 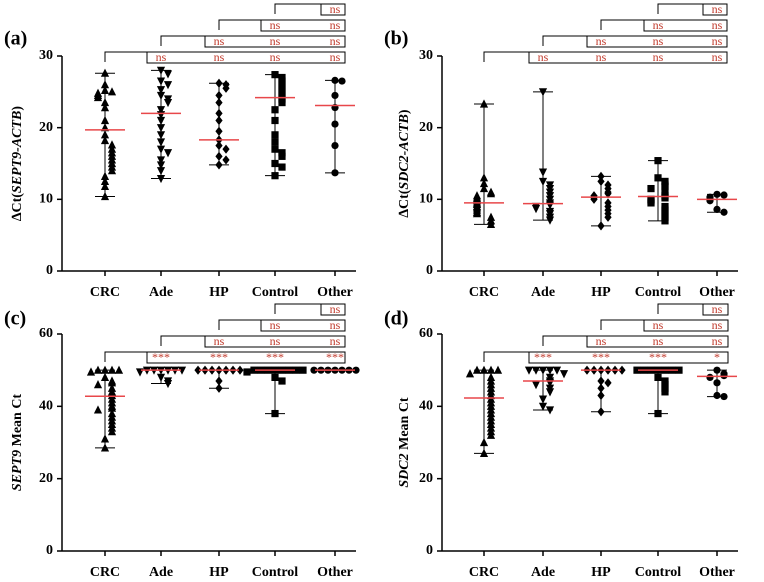 I want to click on y-tick-label: 20, so click(x=426, y=478).